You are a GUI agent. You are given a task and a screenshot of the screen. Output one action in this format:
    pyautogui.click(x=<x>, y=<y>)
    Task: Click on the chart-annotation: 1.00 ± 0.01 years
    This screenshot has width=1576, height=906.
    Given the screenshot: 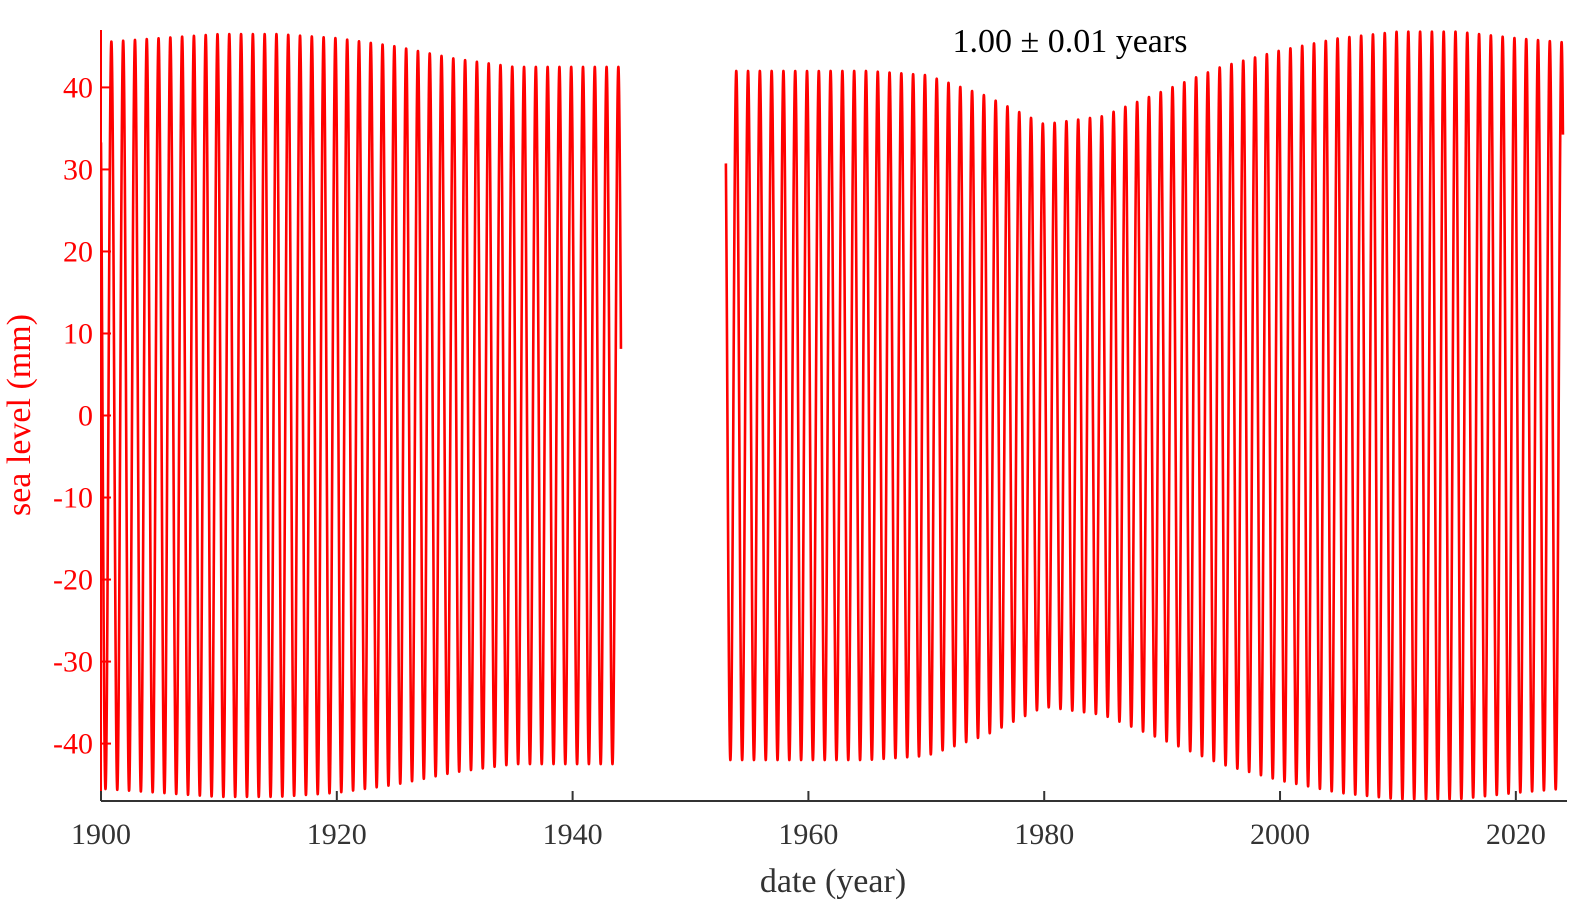 What is the action you would take?
    pyautogui.click(x=1070, y=41)
    